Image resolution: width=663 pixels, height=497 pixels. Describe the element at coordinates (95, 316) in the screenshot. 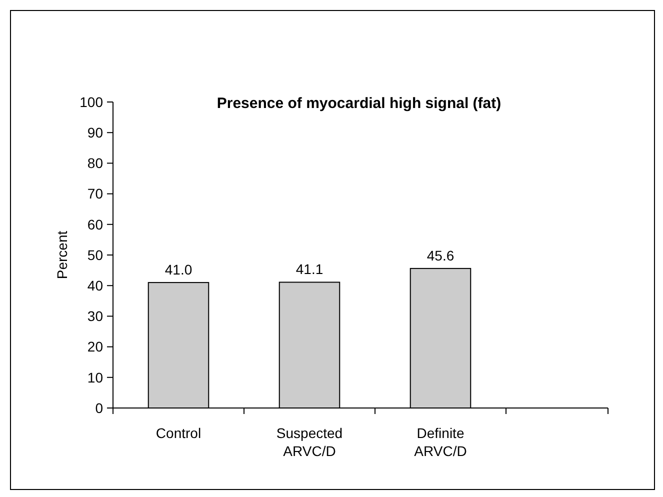

I see `y-tick-label: 30` at that location.